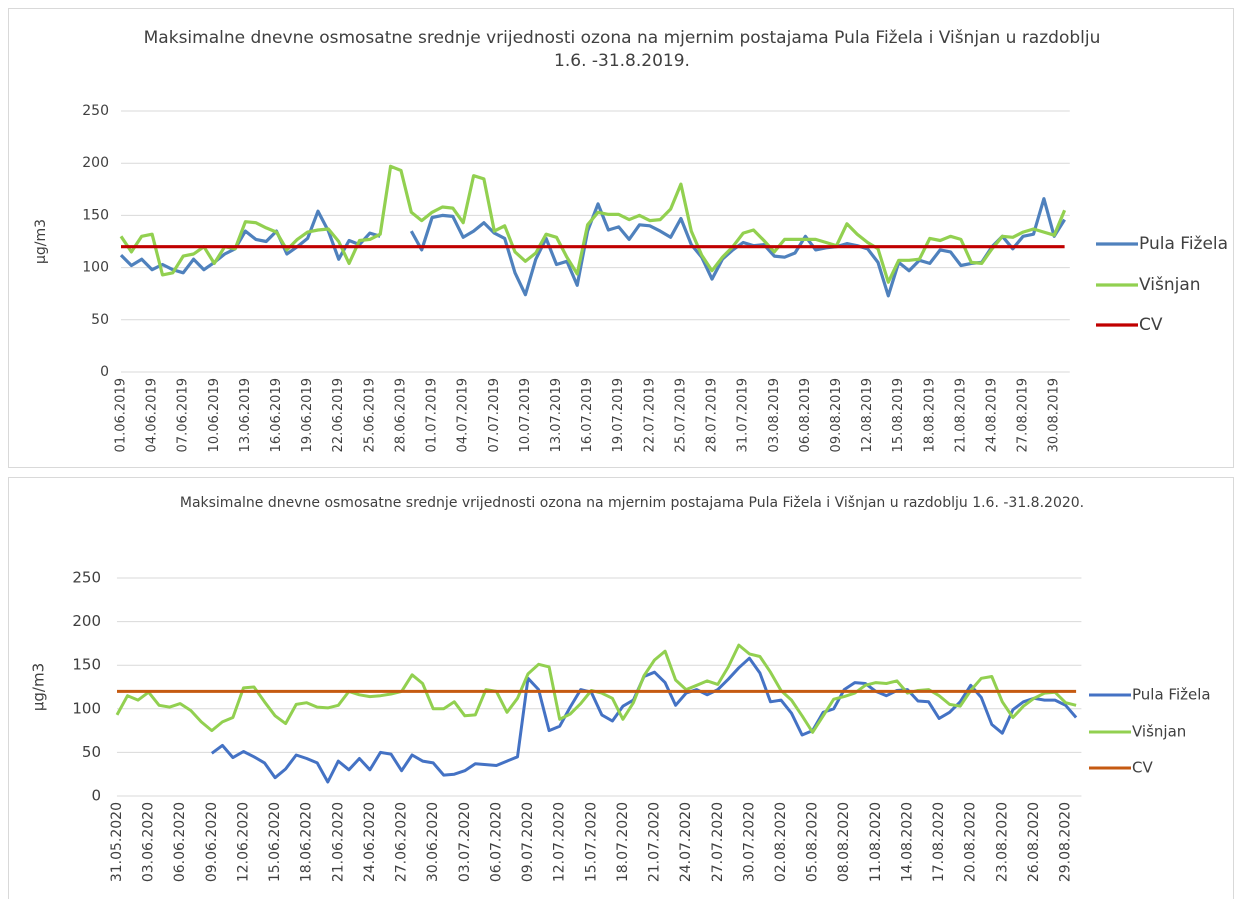 The height and width of the screenshot is (899, 1244). Describe the element at coordinates (587, 415) in the screenshot. I see `x-tick-label: 16.07.2019` at that location.